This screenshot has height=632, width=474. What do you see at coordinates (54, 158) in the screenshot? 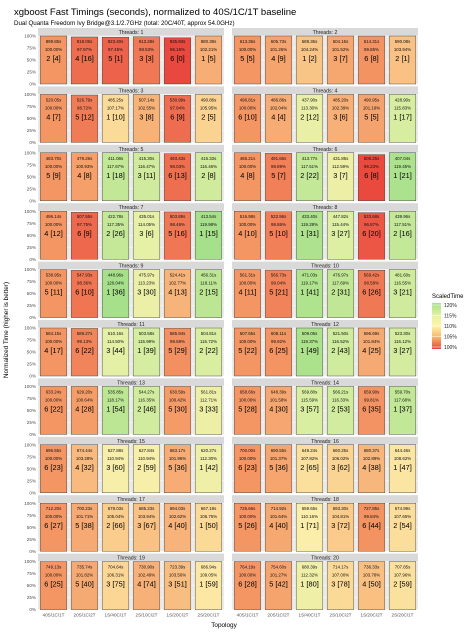
I see `bar-time-label: 483.70s` at bounding box center [54, 158].